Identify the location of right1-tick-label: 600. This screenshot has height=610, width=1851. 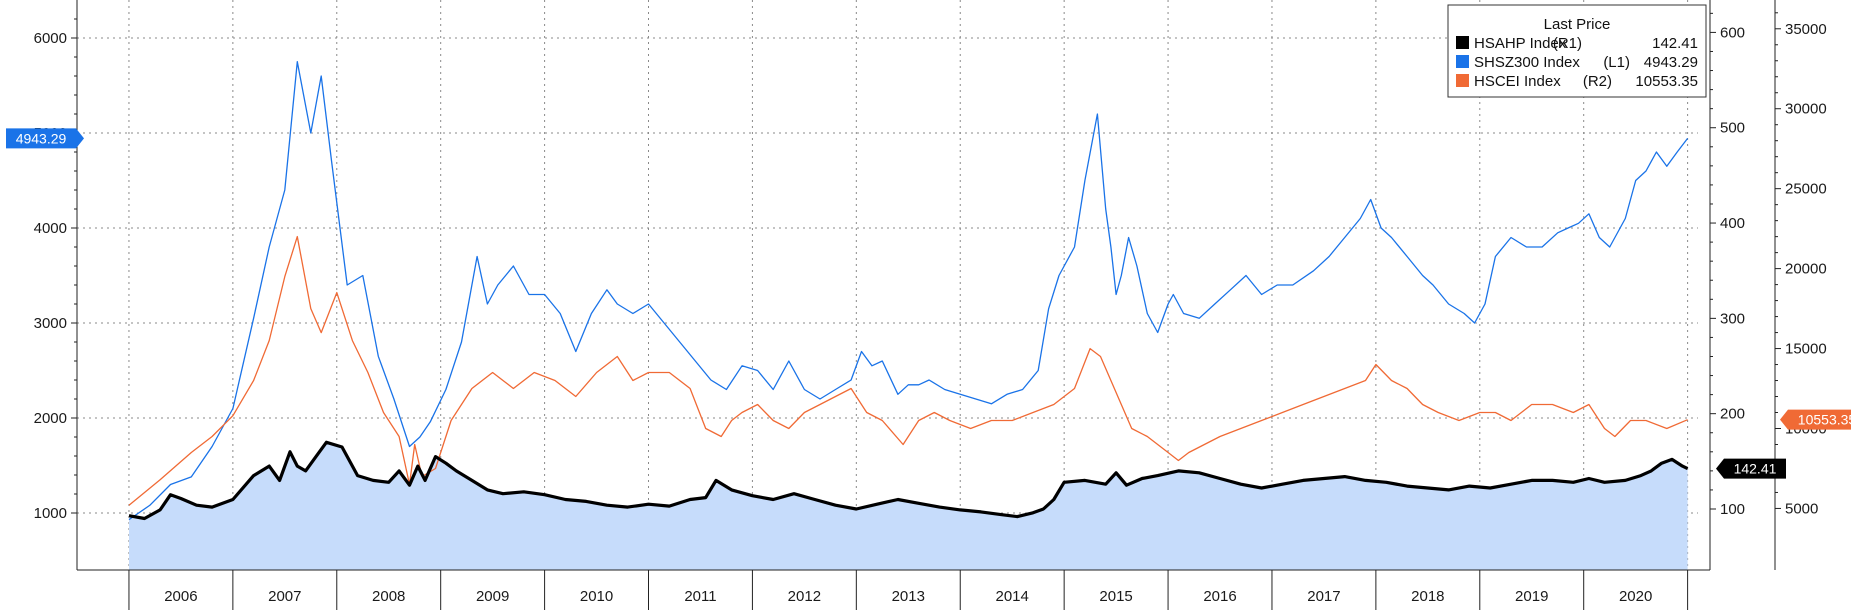
(1732, 32).